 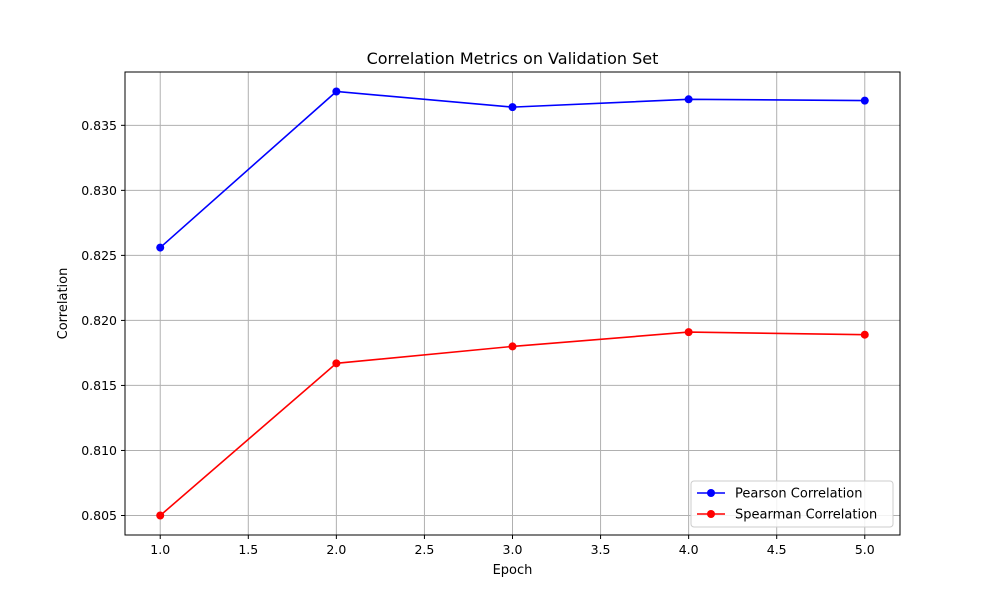 What do you see at coordinates (99, 515) in the screenshot?
I see `y-tick-label: 0.805` at bounding box center [99, 515].